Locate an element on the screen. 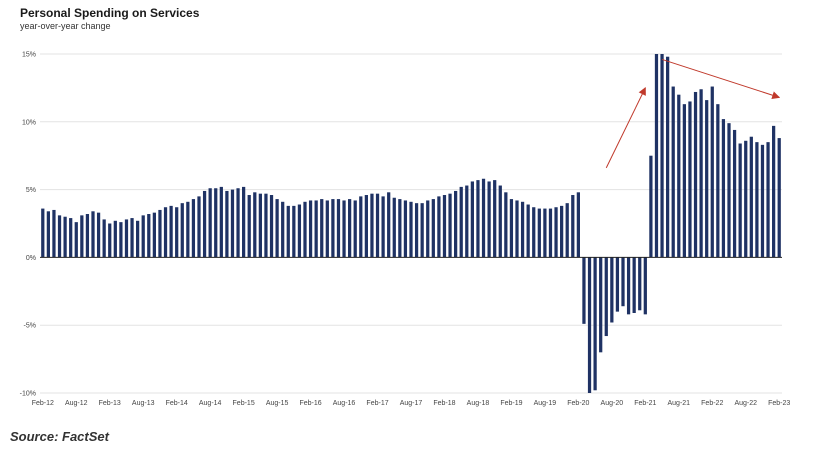  y-axis-ticks: 15% 10% 5% 0% -5% -10% is located at coordinates (28, 225).